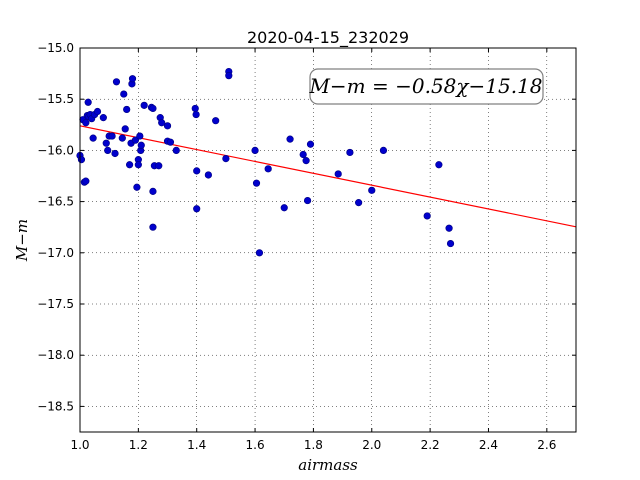 Image resolution: width=640 pixels, height=480 pixels. I want to click on fit-annotation: M−m = −0.58χ−15.18, so click(426, 86).